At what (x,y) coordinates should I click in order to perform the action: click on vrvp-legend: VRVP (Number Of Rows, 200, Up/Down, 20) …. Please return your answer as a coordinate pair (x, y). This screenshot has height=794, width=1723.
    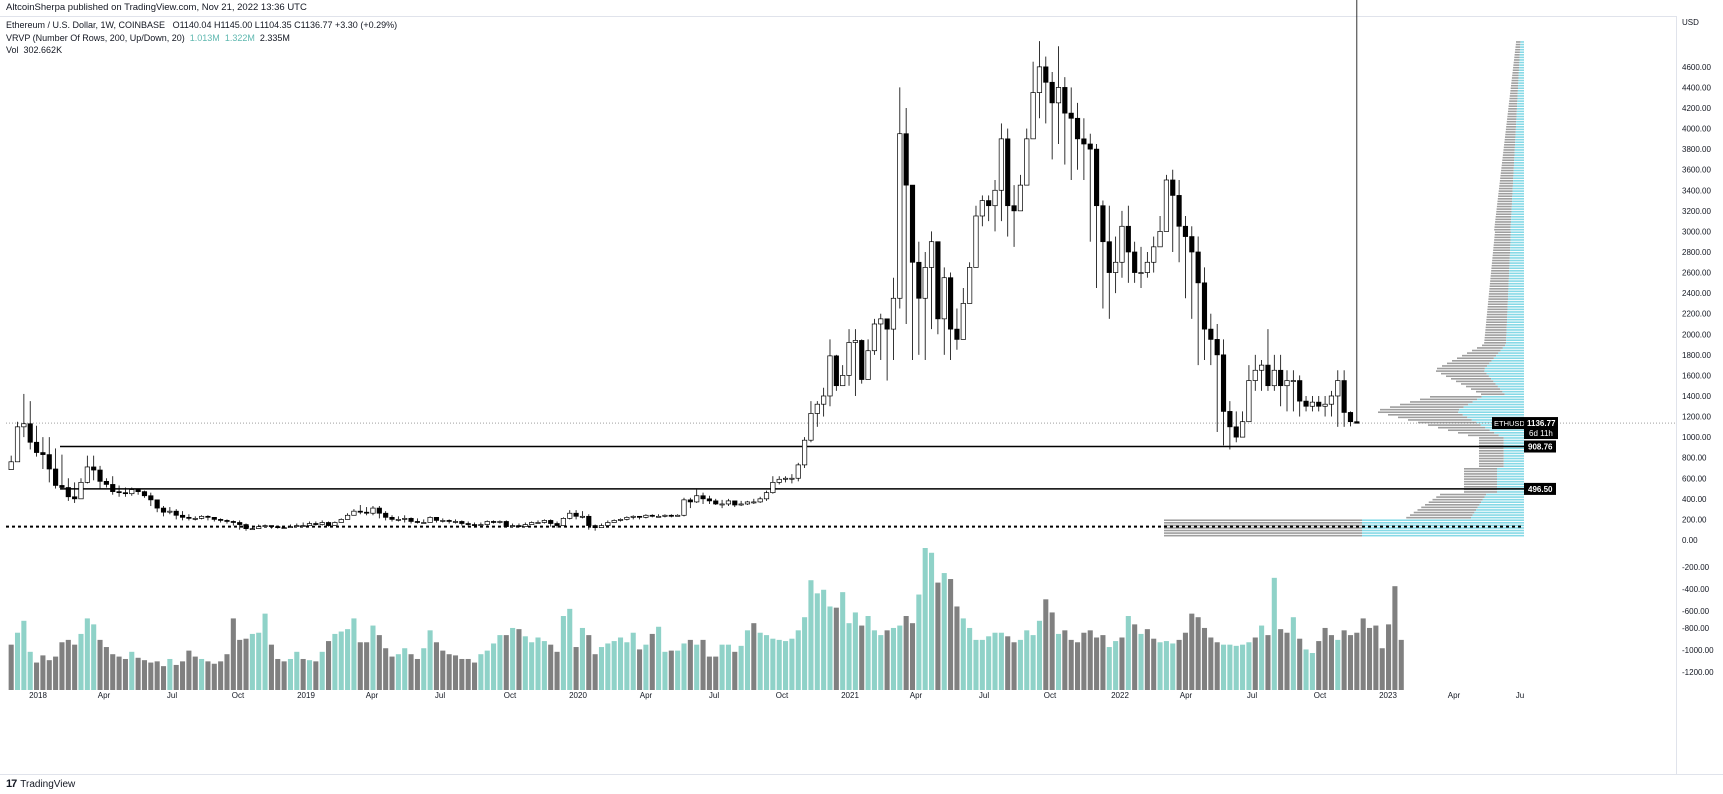
    Looking at the image, I should click on (148, 38).